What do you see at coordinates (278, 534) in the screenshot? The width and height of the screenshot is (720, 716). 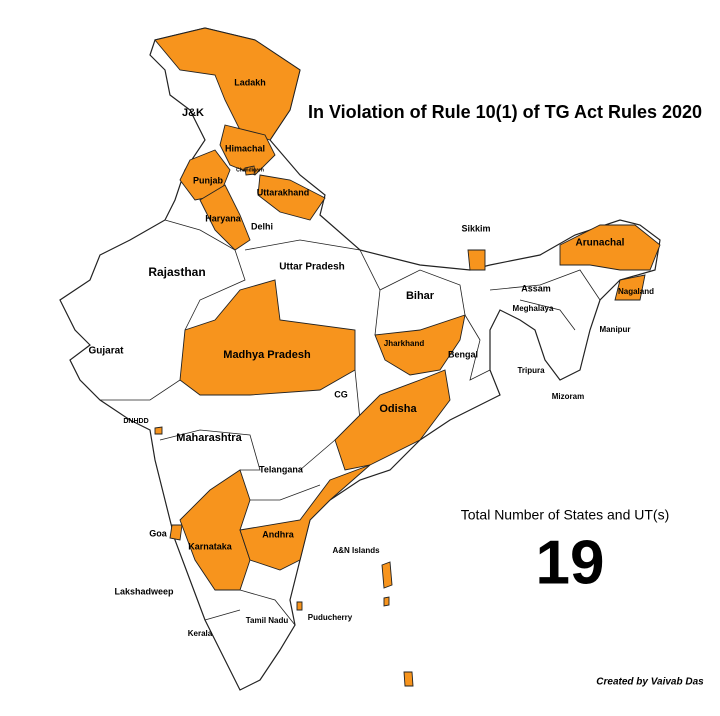 I see `state-label: Andhra` at bounding box center [278, 534].